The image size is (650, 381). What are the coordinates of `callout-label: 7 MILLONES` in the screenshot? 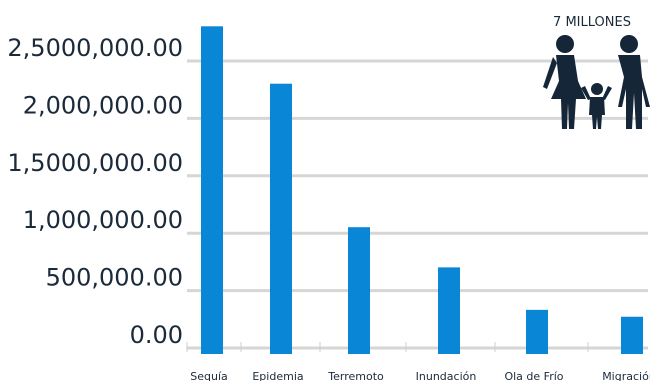 It's located at (592, 22).